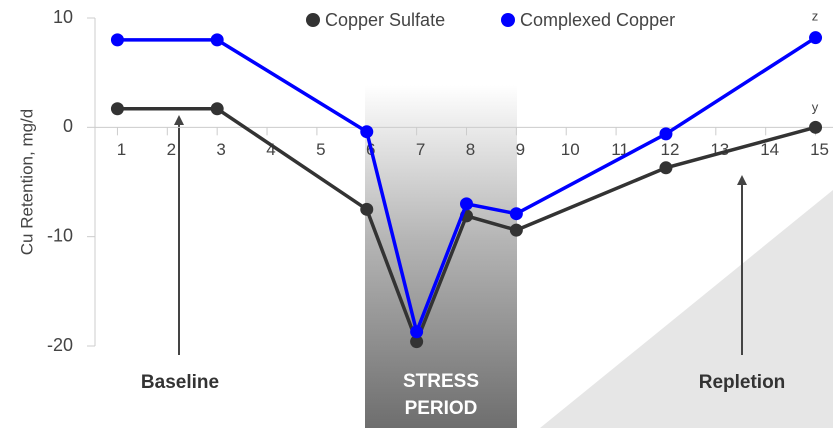 The image size is (833, 428). What do you see at coordinates (742, 382) in the screenshot?
I see `annotation: Repletion` at bounding box center [742, 382].